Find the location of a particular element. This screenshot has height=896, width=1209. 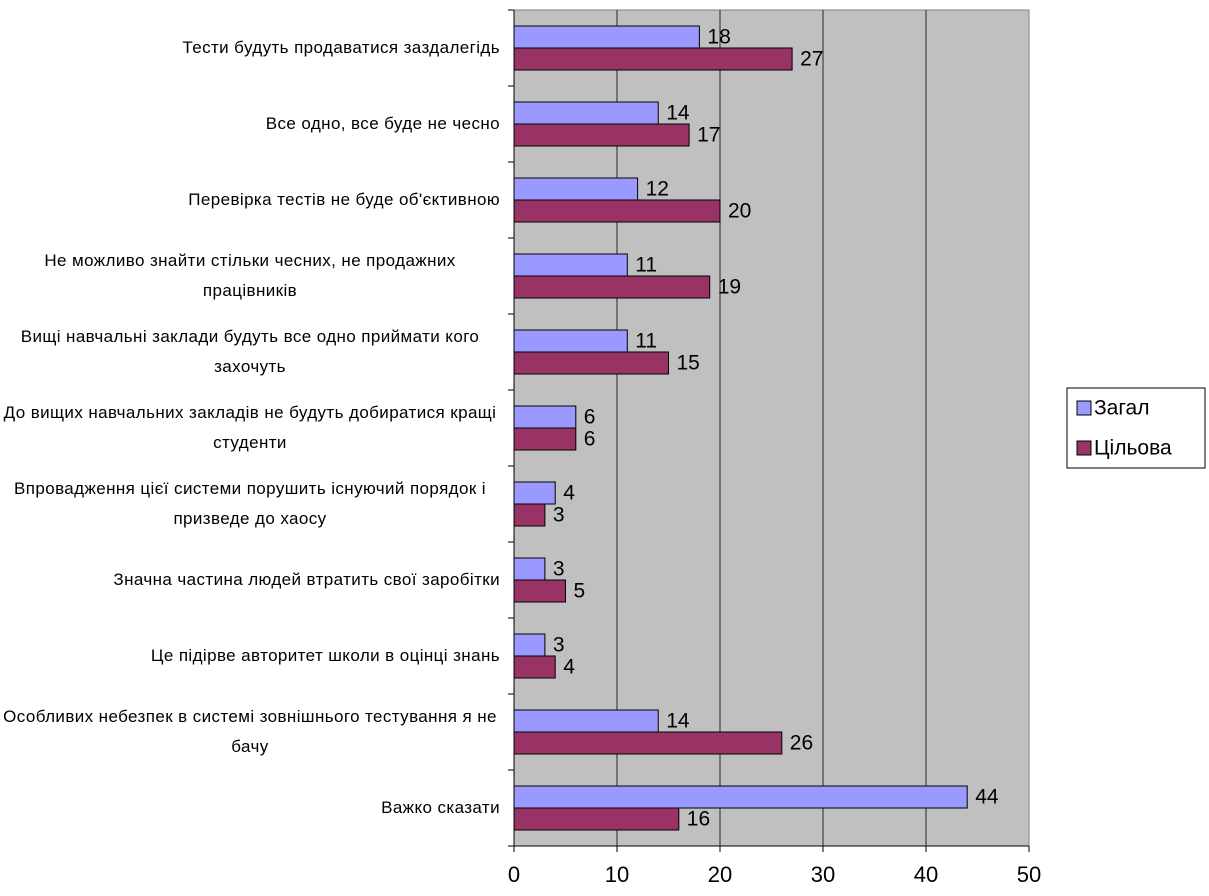

data-label: 20 is located at coordinates (739, 211).